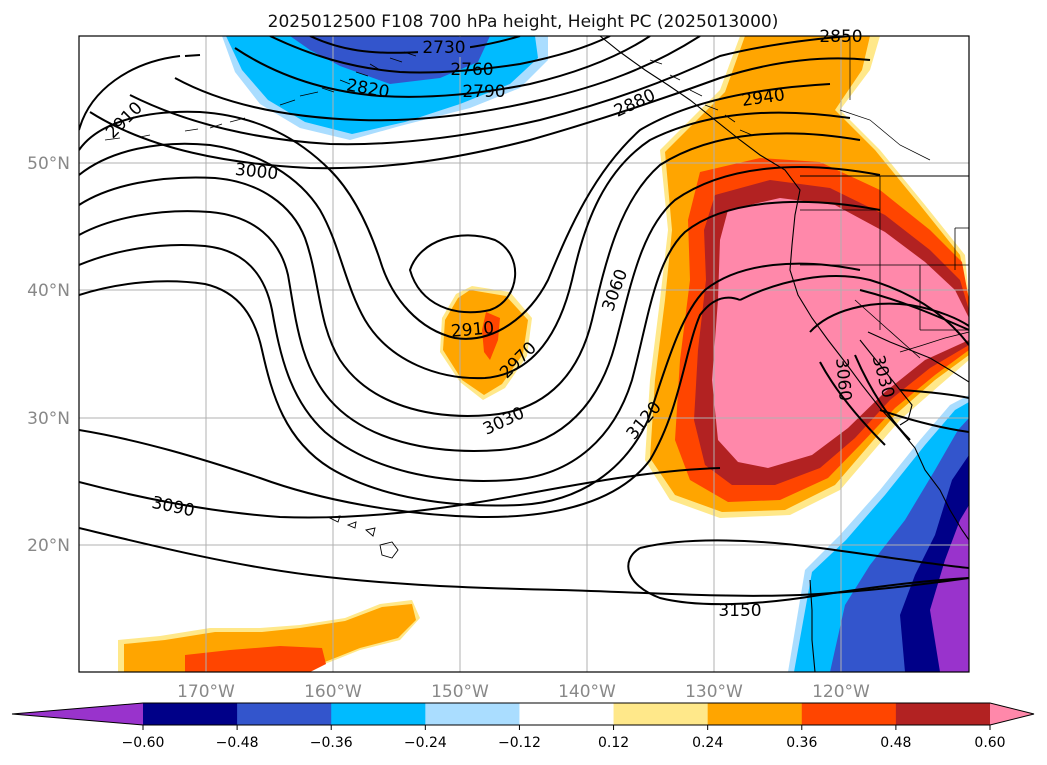  I want to click on contour-label: 2790, so click(483, 92).